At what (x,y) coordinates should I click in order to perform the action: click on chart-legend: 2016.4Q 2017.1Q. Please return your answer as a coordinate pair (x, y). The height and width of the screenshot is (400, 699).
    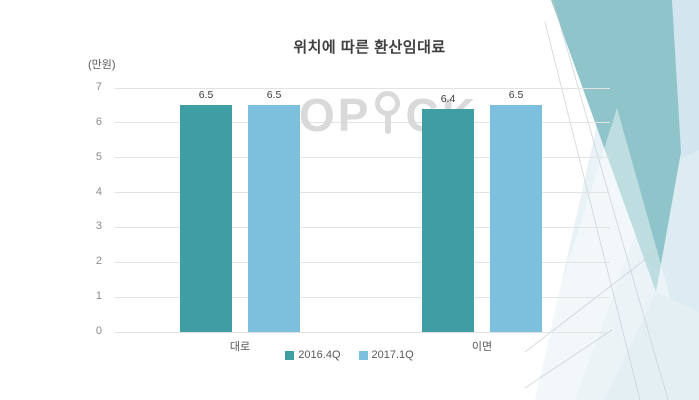
    Looking at the image, I should click on (349, 355).